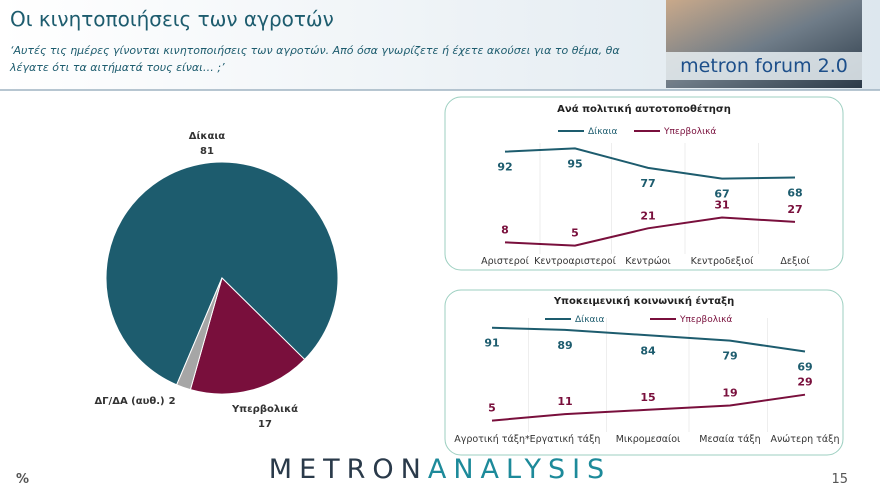 The image size is (880, 497). What do you see at coordinates (729, 392) in the screenshot?
I see `data-label: 19` at bounding box center [729, 392].